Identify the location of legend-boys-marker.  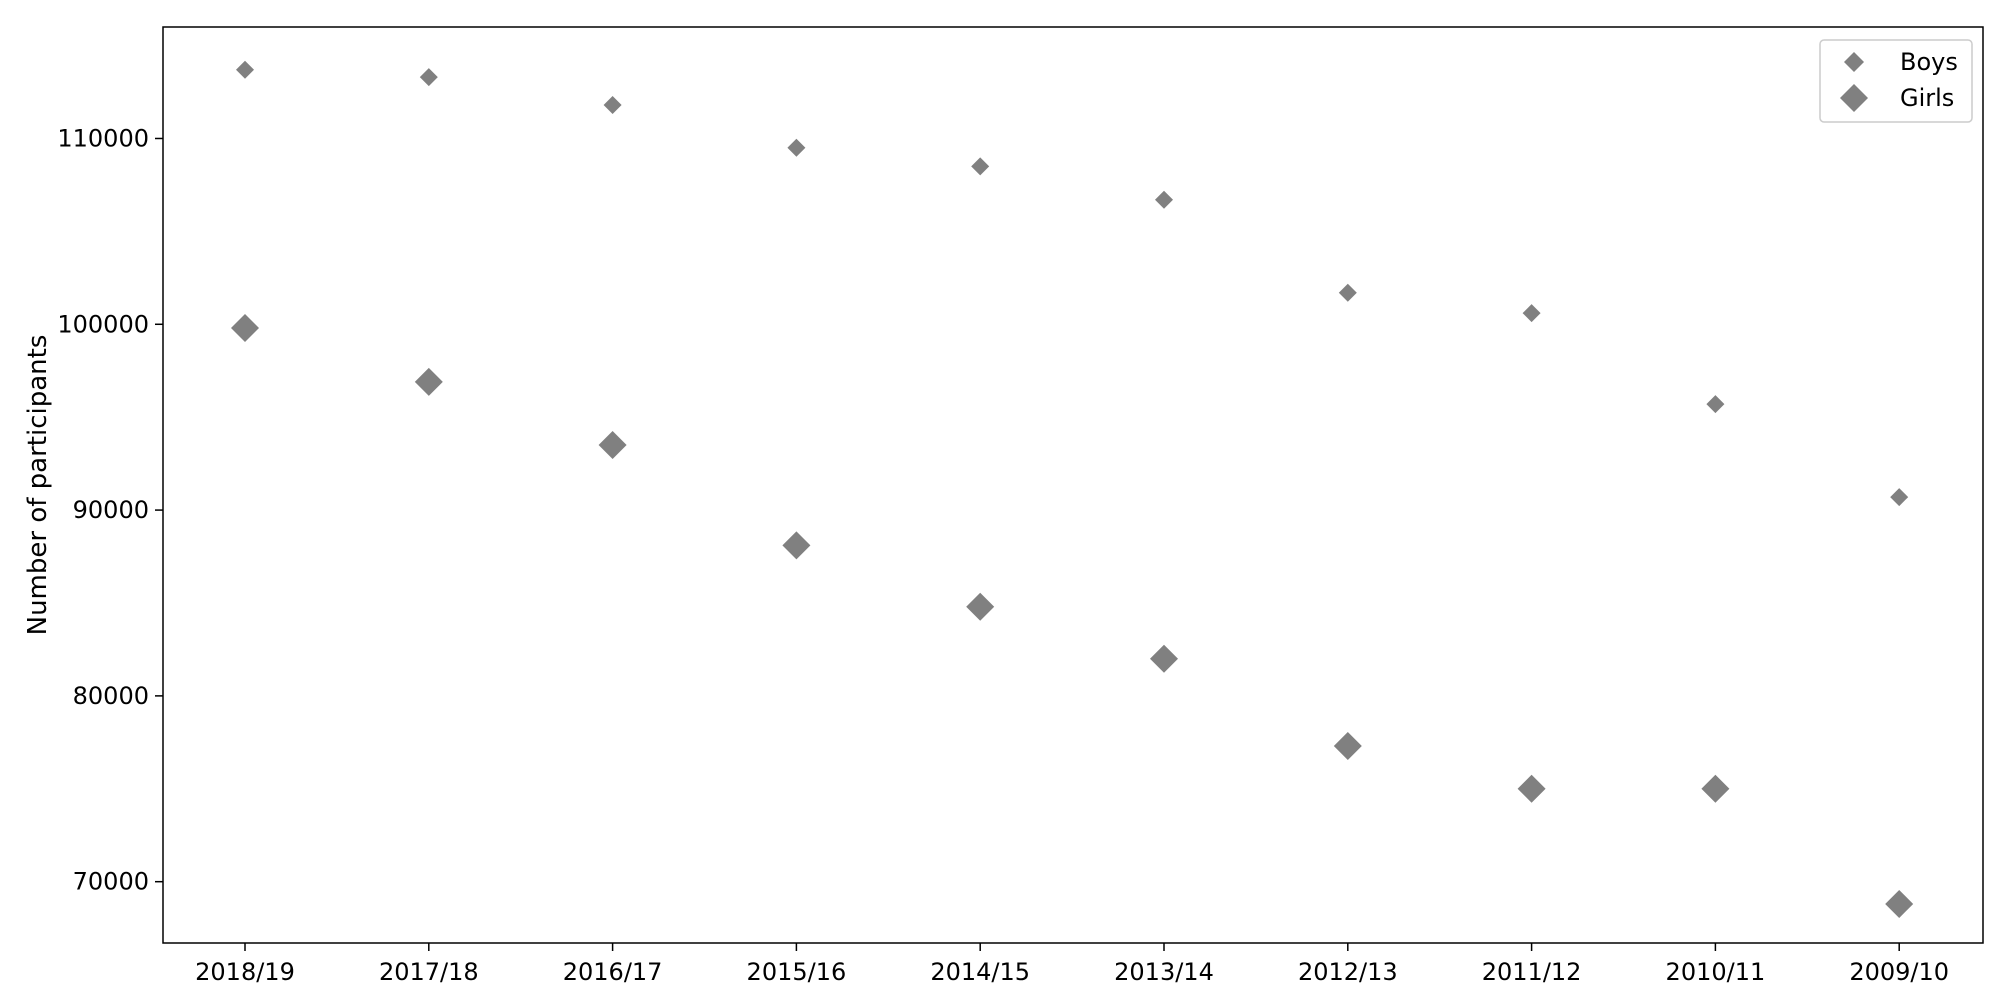
(1854, 62).